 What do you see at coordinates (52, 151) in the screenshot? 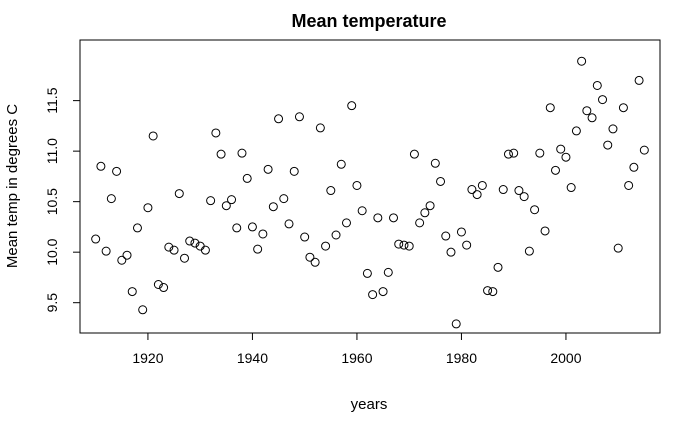
I see `y-tick-label: 11.0` at bounding box center [52, 151].